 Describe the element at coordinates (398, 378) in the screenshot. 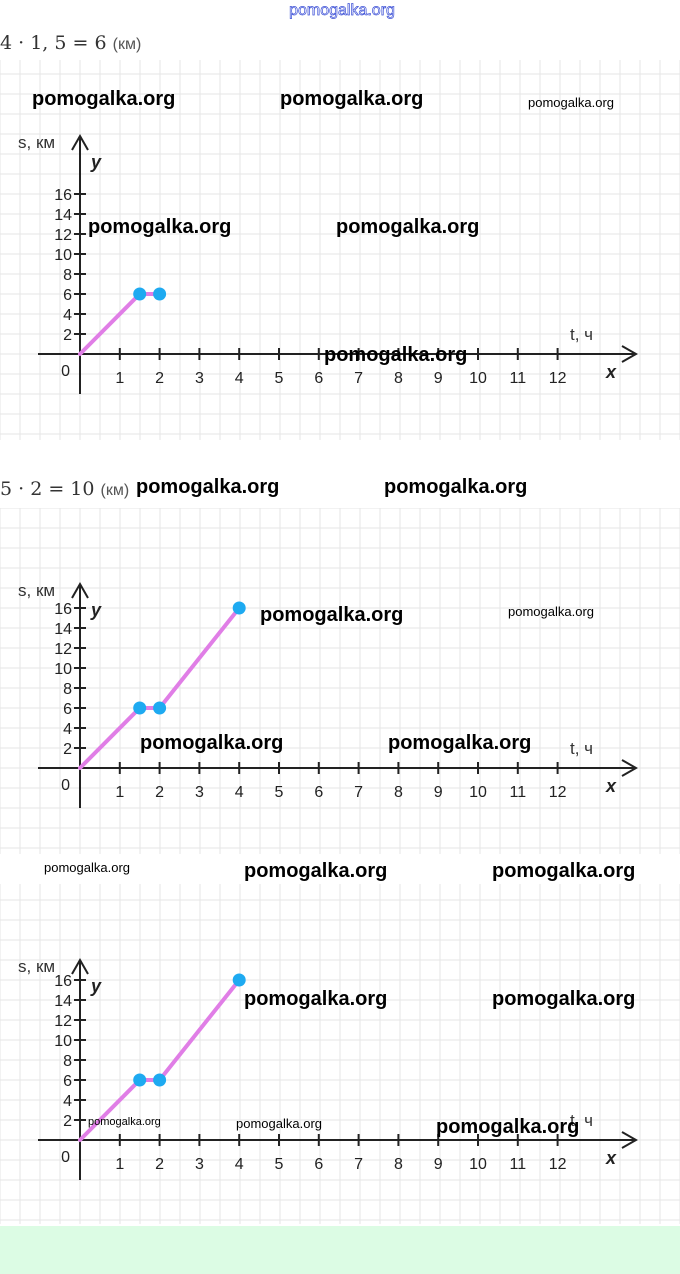

I see `x-tick-label: 8` at that location.